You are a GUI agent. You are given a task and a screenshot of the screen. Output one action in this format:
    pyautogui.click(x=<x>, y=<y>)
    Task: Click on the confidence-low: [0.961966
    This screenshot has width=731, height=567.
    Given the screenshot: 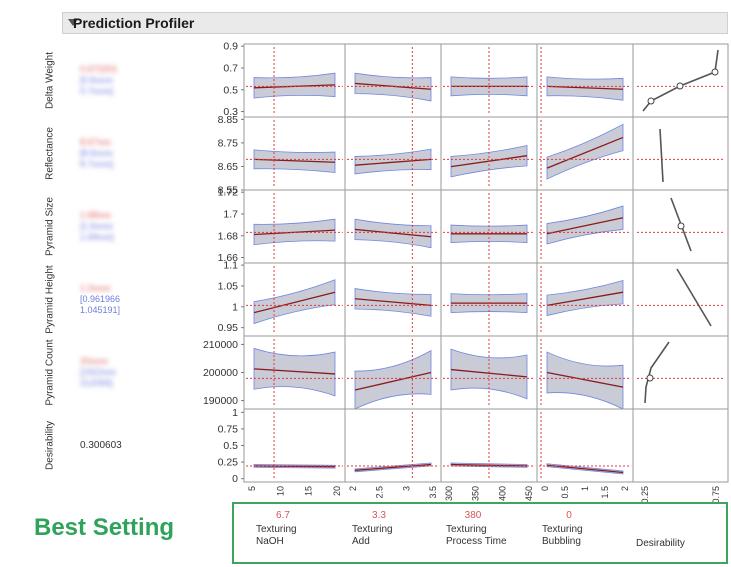 What is the action you would take?
    pyautogui.click(x=100, y=298)
    